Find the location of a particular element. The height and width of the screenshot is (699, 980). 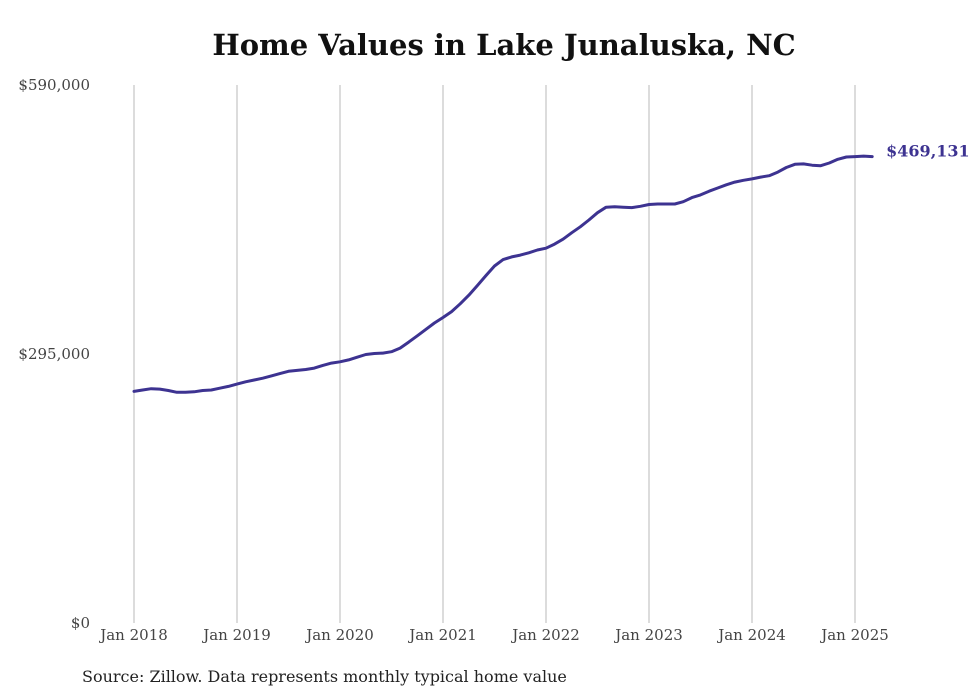

chart-title: Home Values in Lake Junaluska, NC is located at coordinates (504, 45).